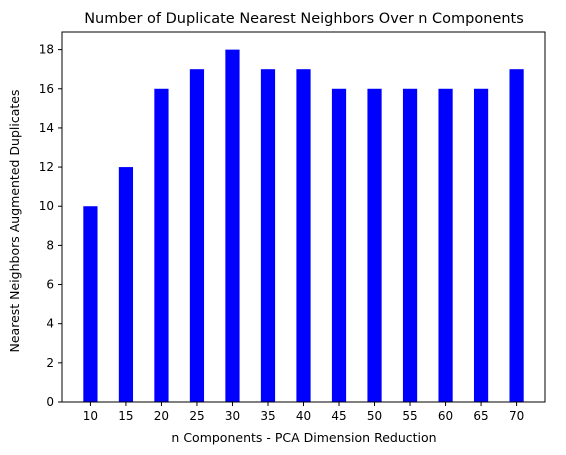 The image size is (566, 455). Describe the element at coordinates (50, 285) in the screenshot. I see `y-tick-label: 6` at that location.